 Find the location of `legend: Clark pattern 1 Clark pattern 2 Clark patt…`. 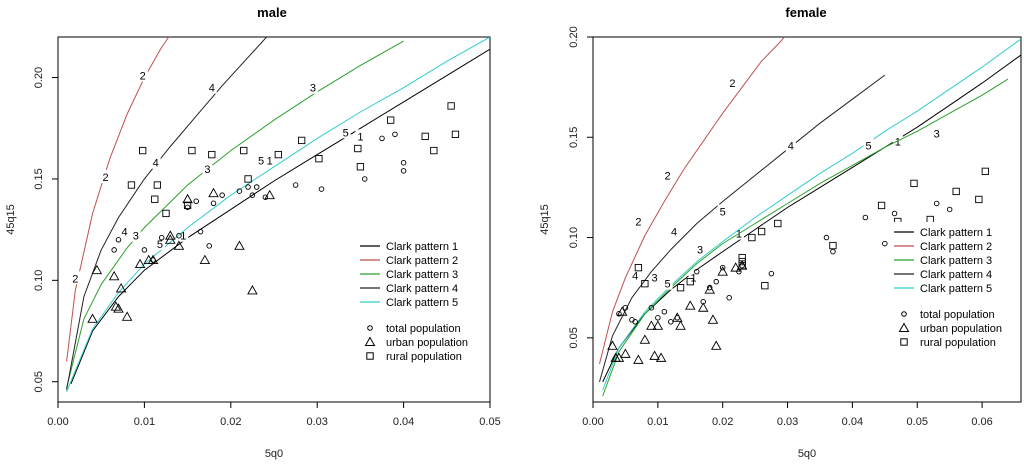

legend: Clark pattern 1 Clark pattern 2 Clark patt… is located at coordinates (420, 310).